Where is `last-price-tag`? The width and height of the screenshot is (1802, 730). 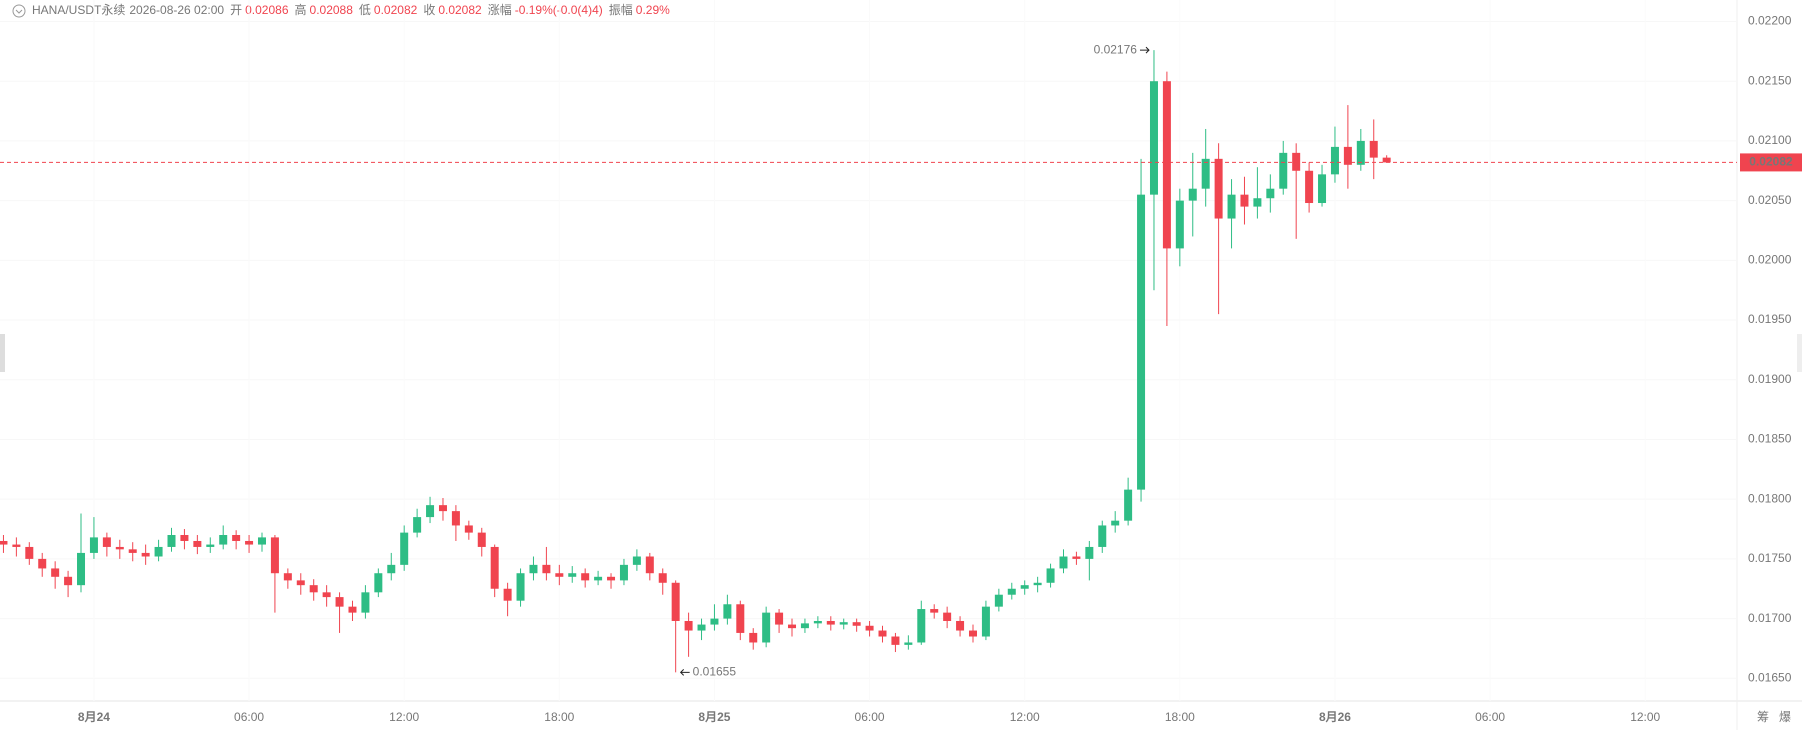 last-price-tag is located at coordinates (1771, 162).